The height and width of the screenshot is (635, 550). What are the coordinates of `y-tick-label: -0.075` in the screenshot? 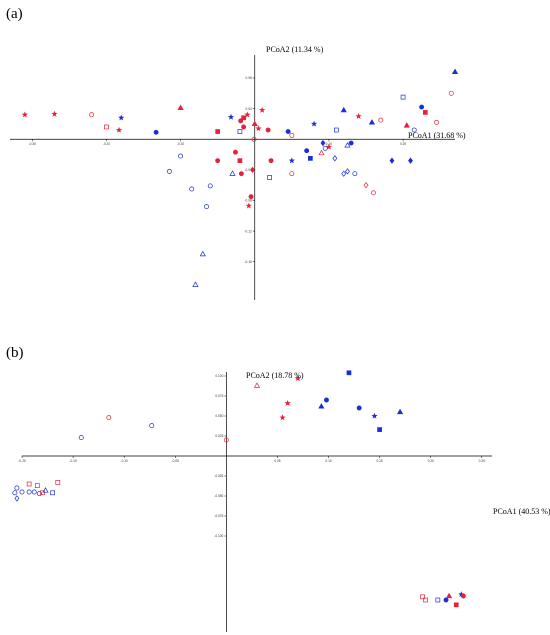 It's located at (218, 516).